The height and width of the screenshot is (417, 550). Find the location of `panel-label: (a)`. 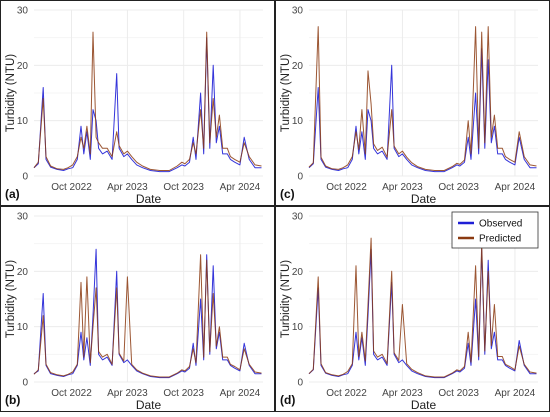

panel-label: (a) is located at coordinates (12, 194).